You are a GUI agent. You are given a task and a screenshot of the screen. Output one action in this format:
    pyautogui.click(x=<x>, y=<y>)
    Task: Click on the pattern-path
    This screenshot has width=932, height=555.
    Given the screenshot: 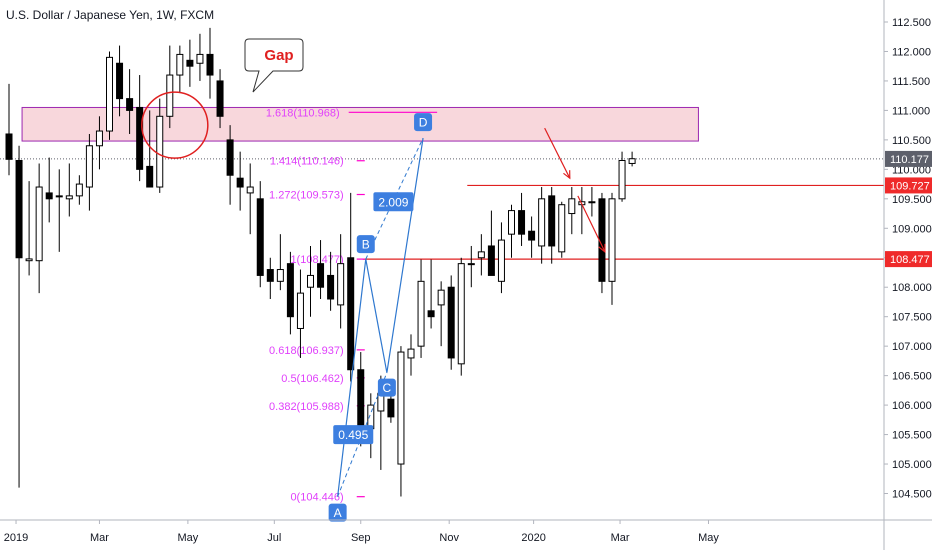 What is the action you would take?
    pyautogui.click(x=380, y=317)
    